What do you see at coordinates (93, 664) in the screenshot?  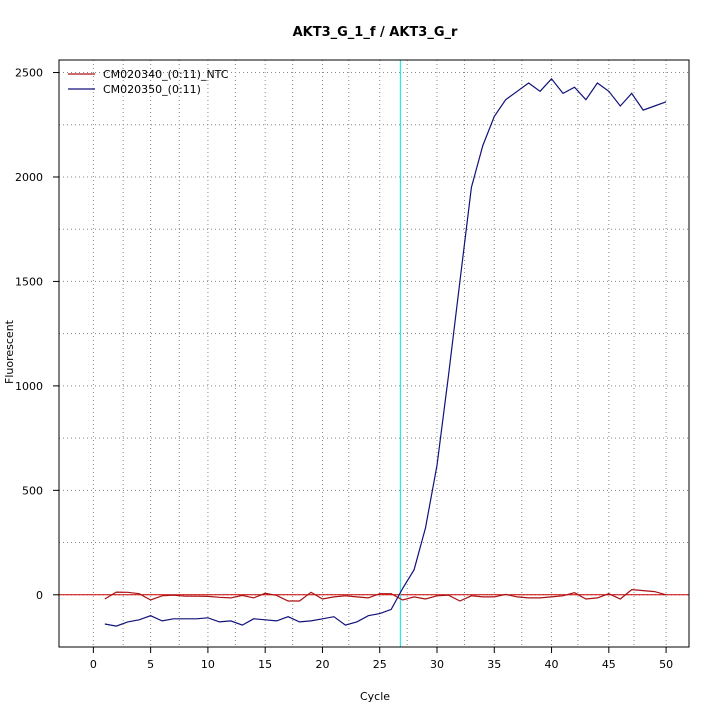 I see `x-tick-label: 0` at bounding box center [93, 664].